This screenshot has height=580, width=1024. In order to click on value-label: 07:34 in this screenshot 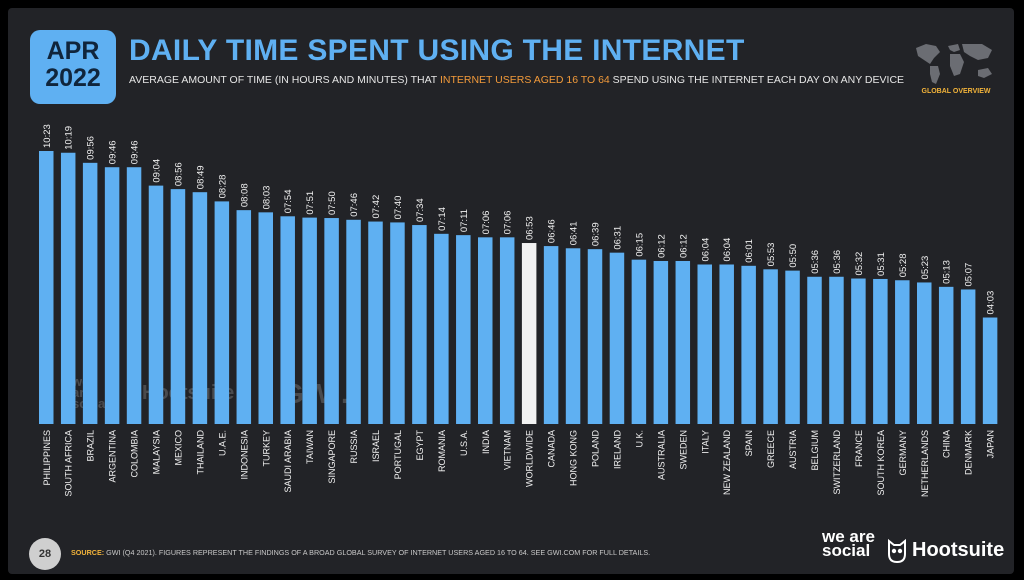, I will do `click(420, 210)`.